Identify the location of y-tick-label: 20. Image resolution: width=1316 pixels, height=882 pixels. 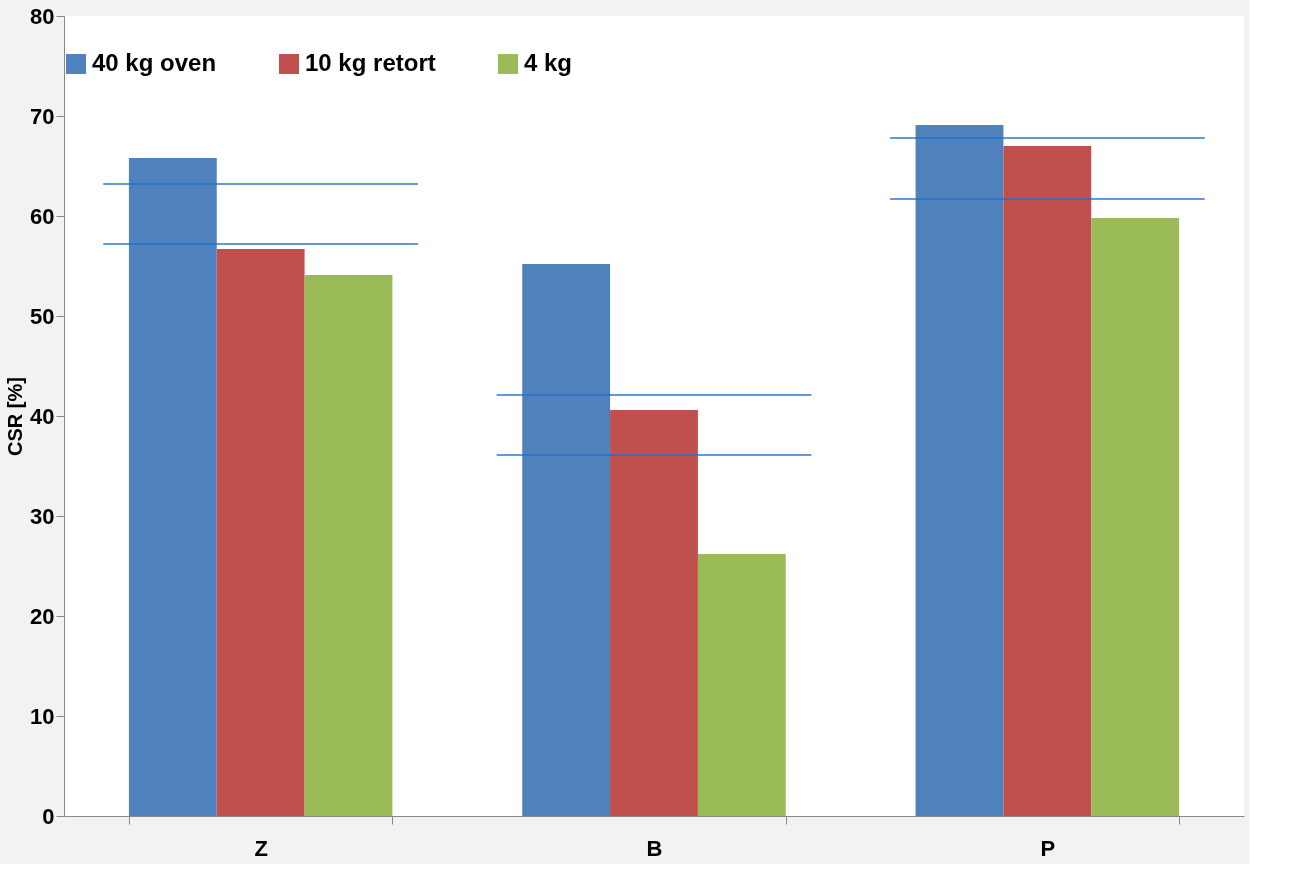
(42, 616).